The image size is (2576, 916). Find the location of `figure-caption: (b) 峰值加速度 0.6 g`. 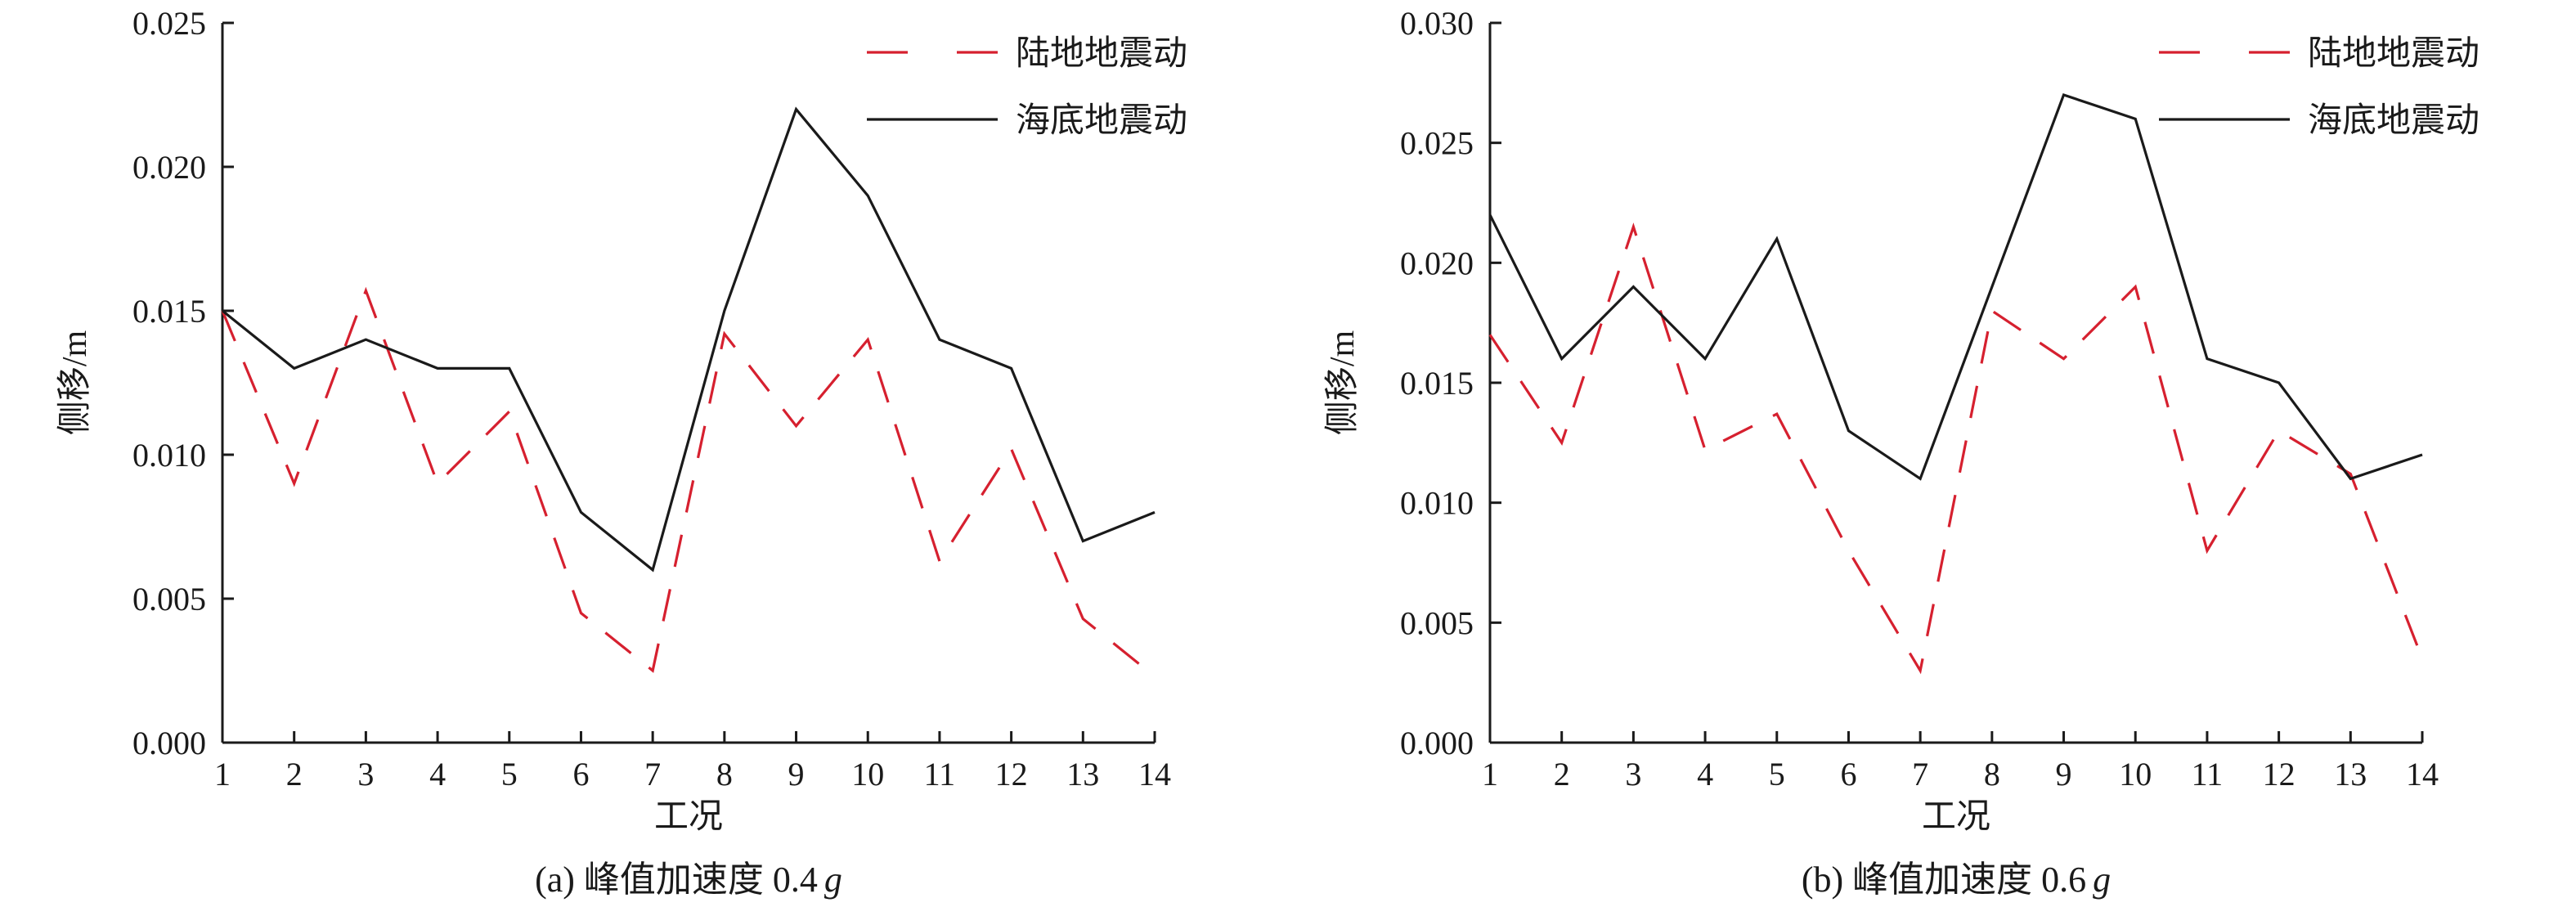

figure-caption: (b) 峰值加速度 0.6 g is located at coordinates (1957, 880).